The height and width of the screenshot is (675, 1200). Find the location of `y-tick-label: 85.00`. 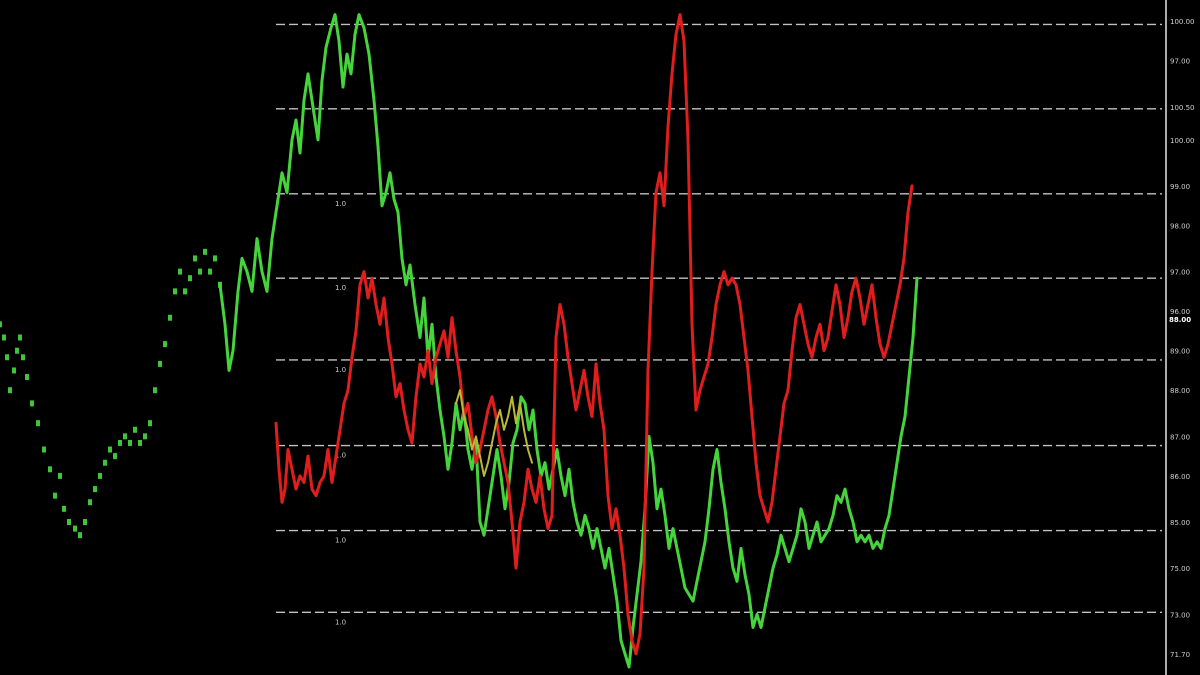

y-tick-label: 85.00 is located at coordinates (1180, 523).